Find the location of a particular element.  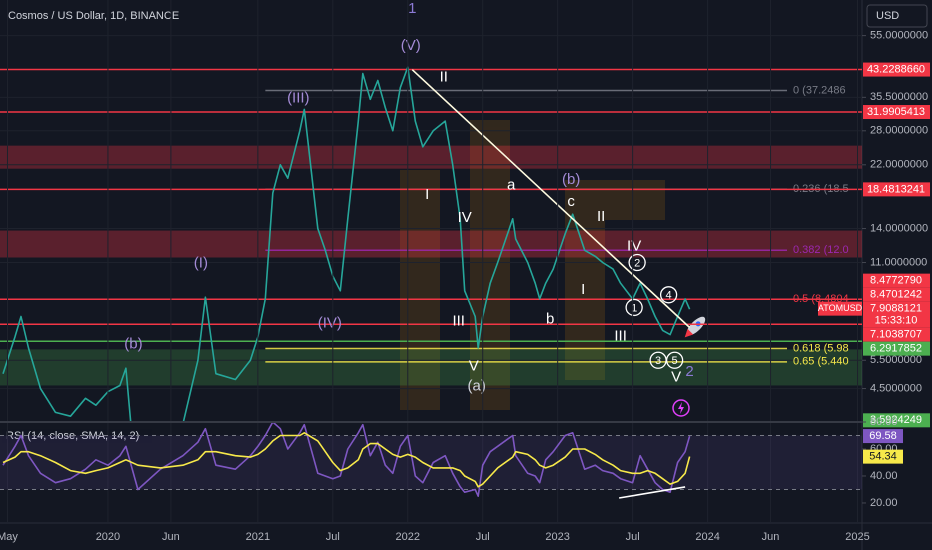

wave-label: b is located at coordinates (550, 318).